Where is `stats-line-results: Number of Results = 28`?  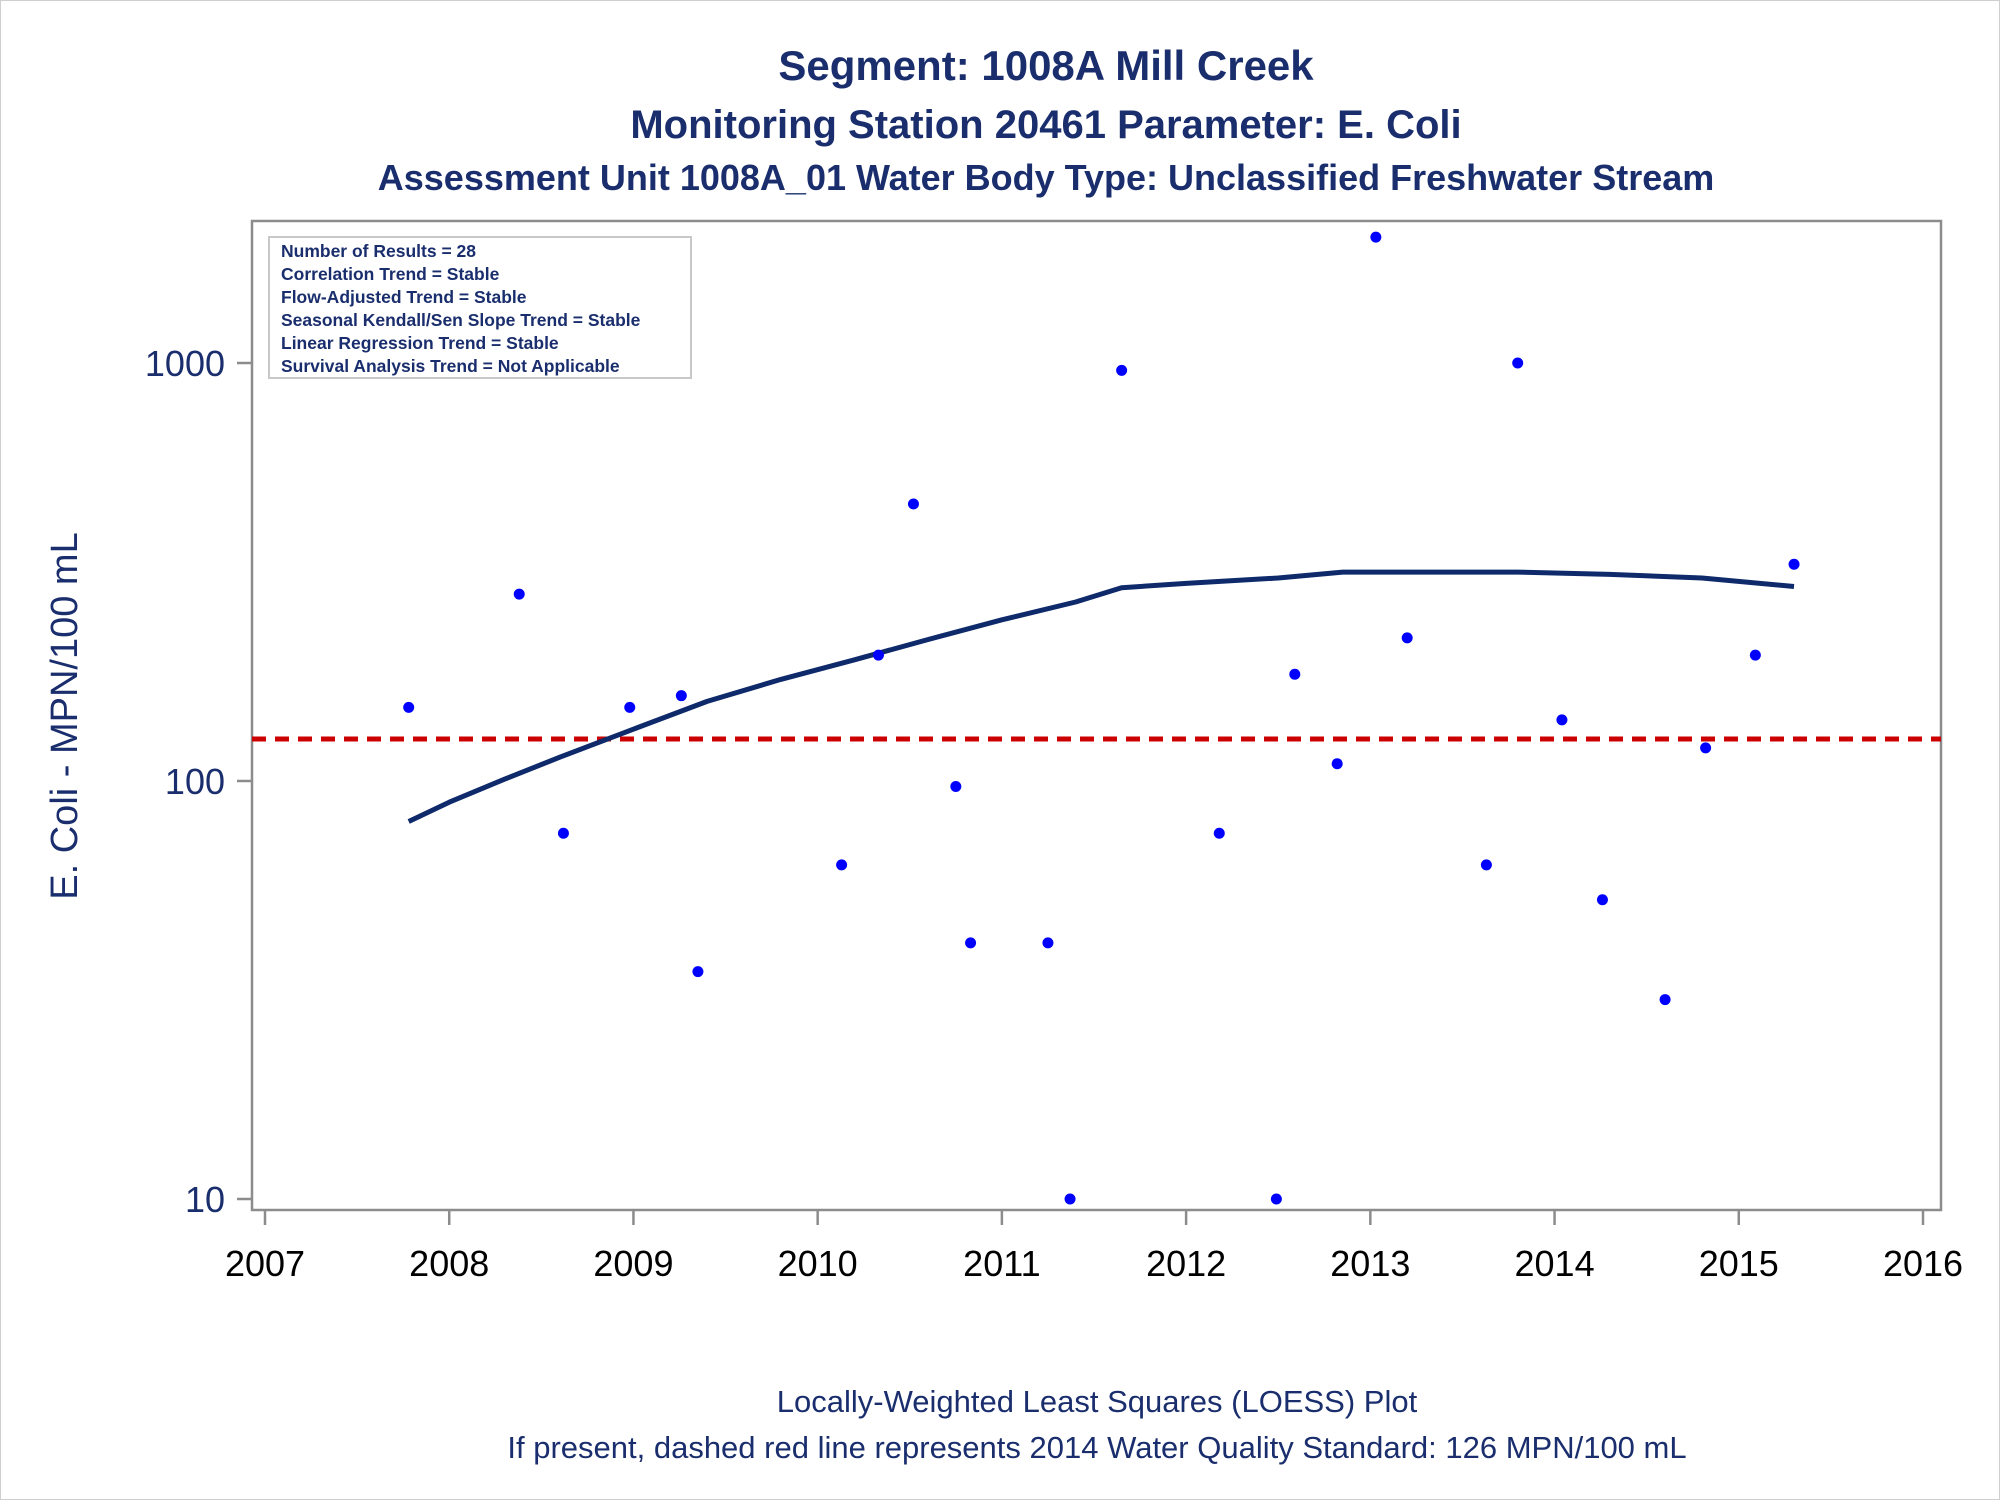
stats-line-results: Number of Results = 28 is located at coordinates (378, 251).